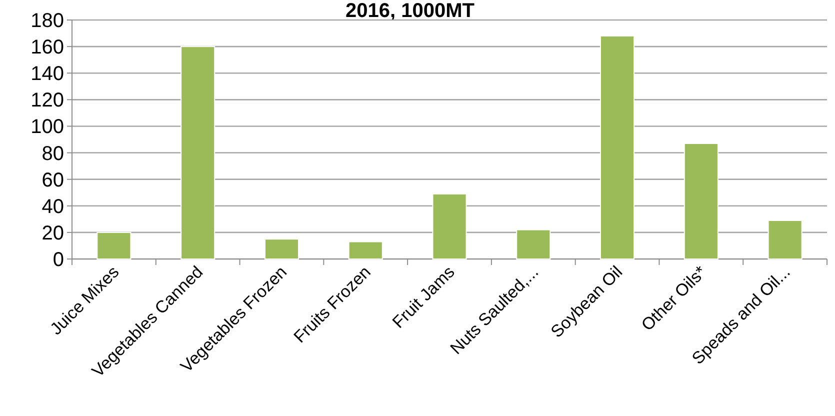 The width and height of the screenshot is (835, 416). I want to click on y-tick-label: 80, so click(53, 153).